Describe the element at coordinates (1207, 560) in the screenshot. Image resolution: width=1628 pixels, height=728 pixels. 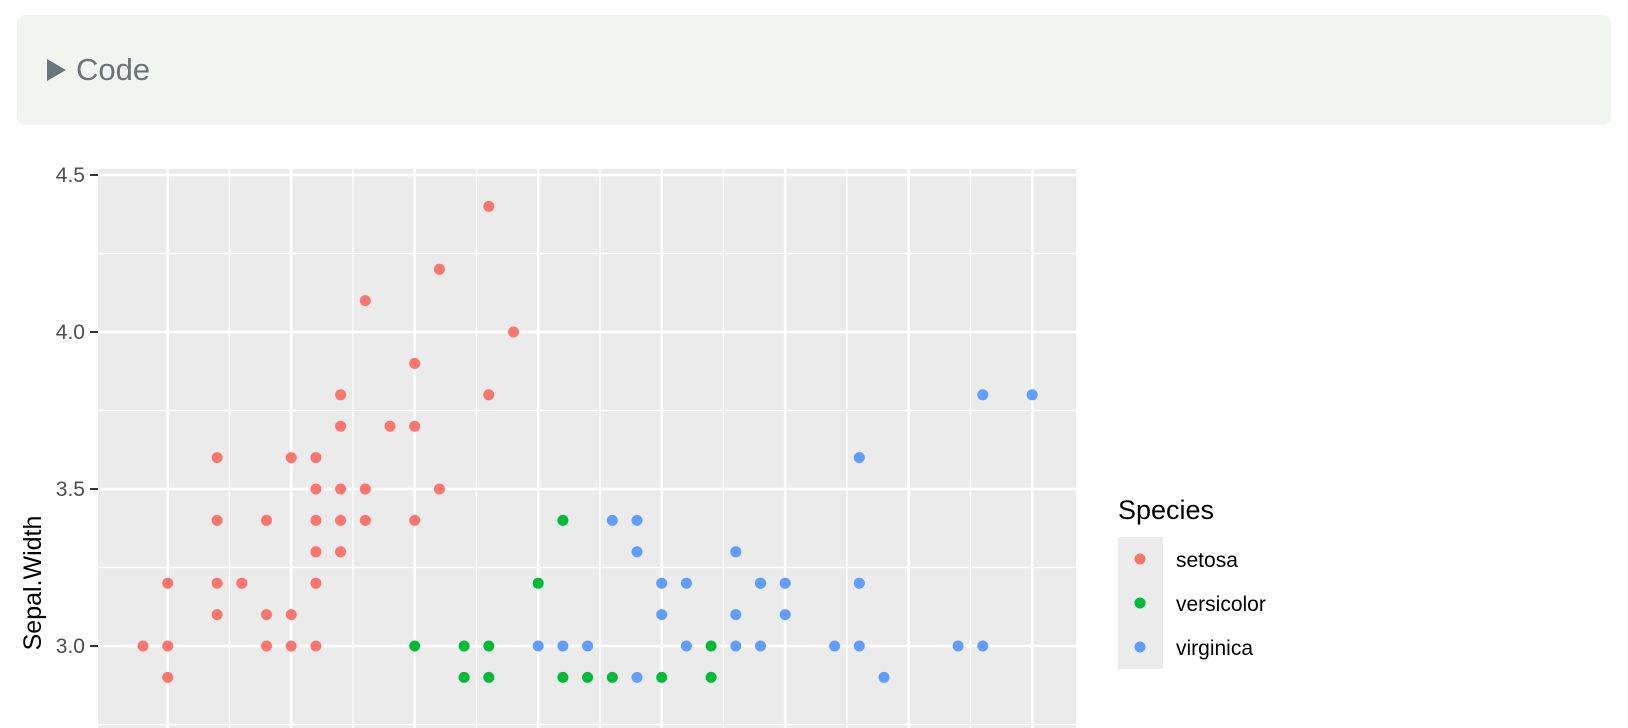
I see `legend-label-setosa: setosa` at that location.